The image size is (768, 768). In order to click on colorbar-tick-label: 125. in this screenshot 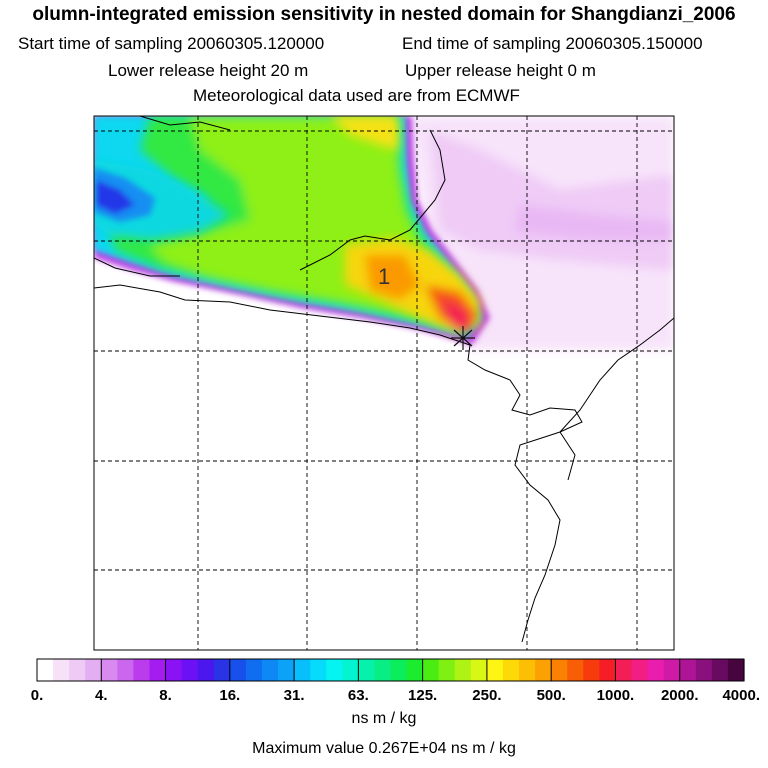, I will do `click(422, 695)`.